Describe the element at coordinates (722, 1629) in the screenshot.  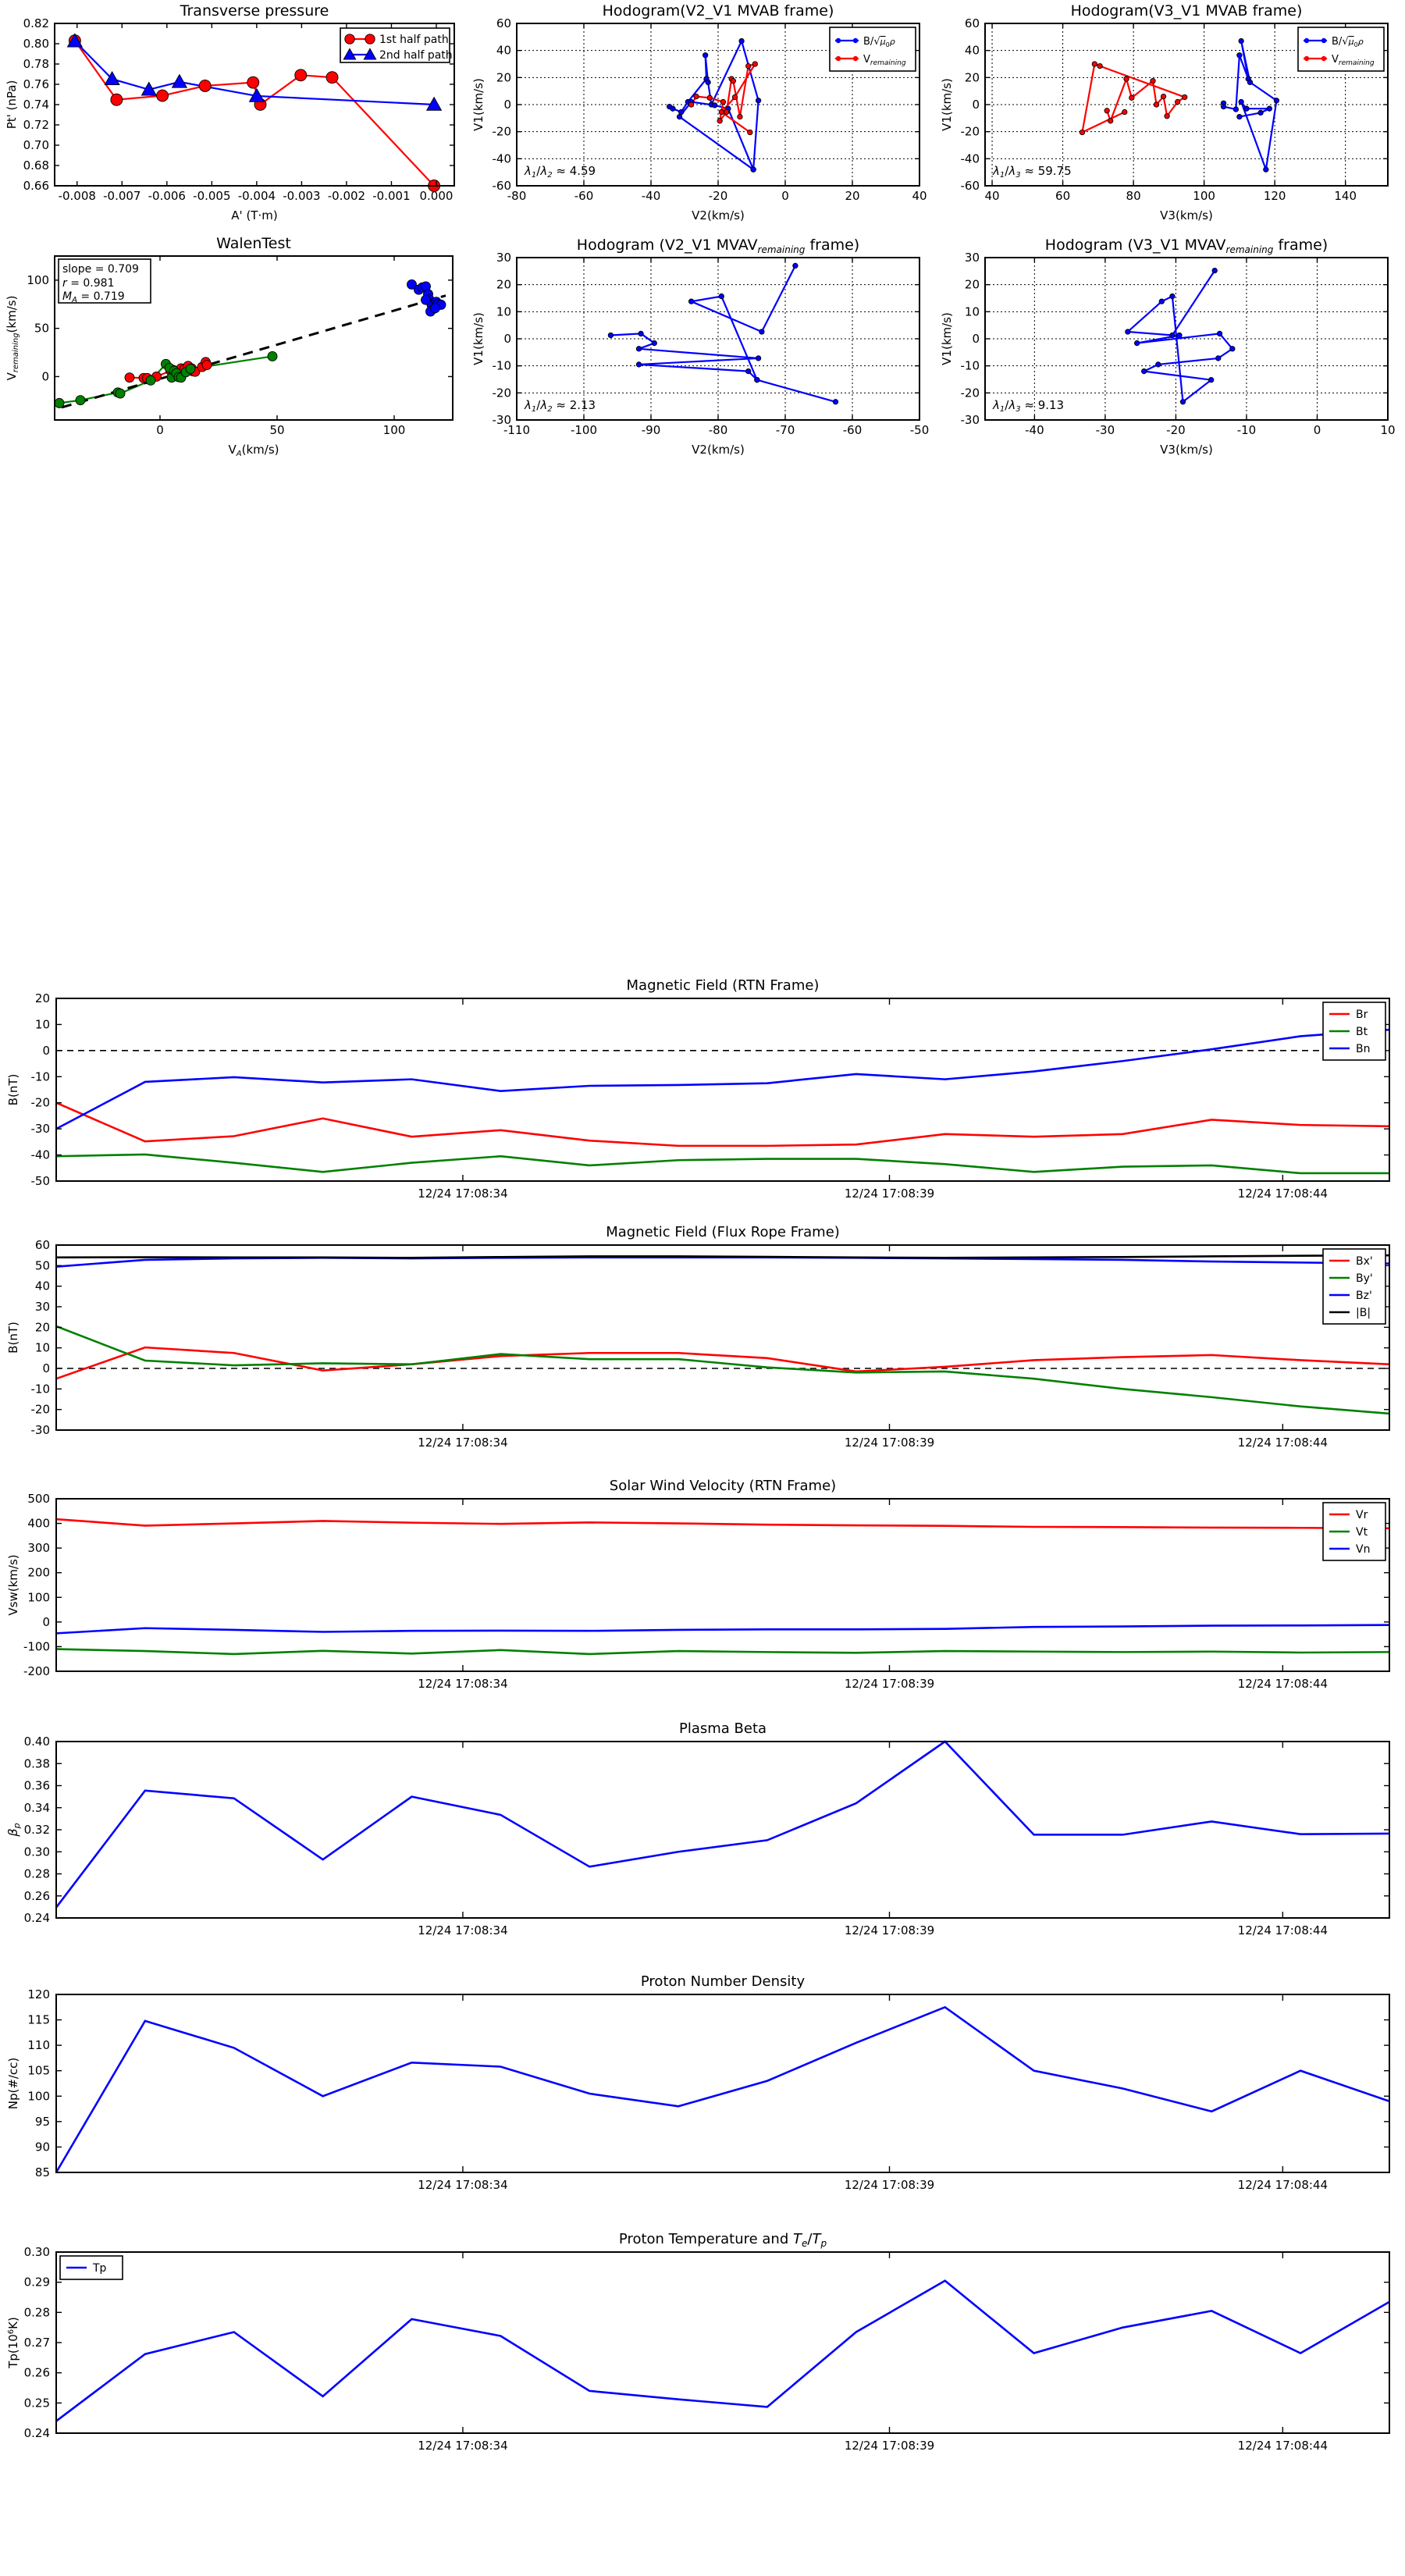
I see `series-Vn` at that location.